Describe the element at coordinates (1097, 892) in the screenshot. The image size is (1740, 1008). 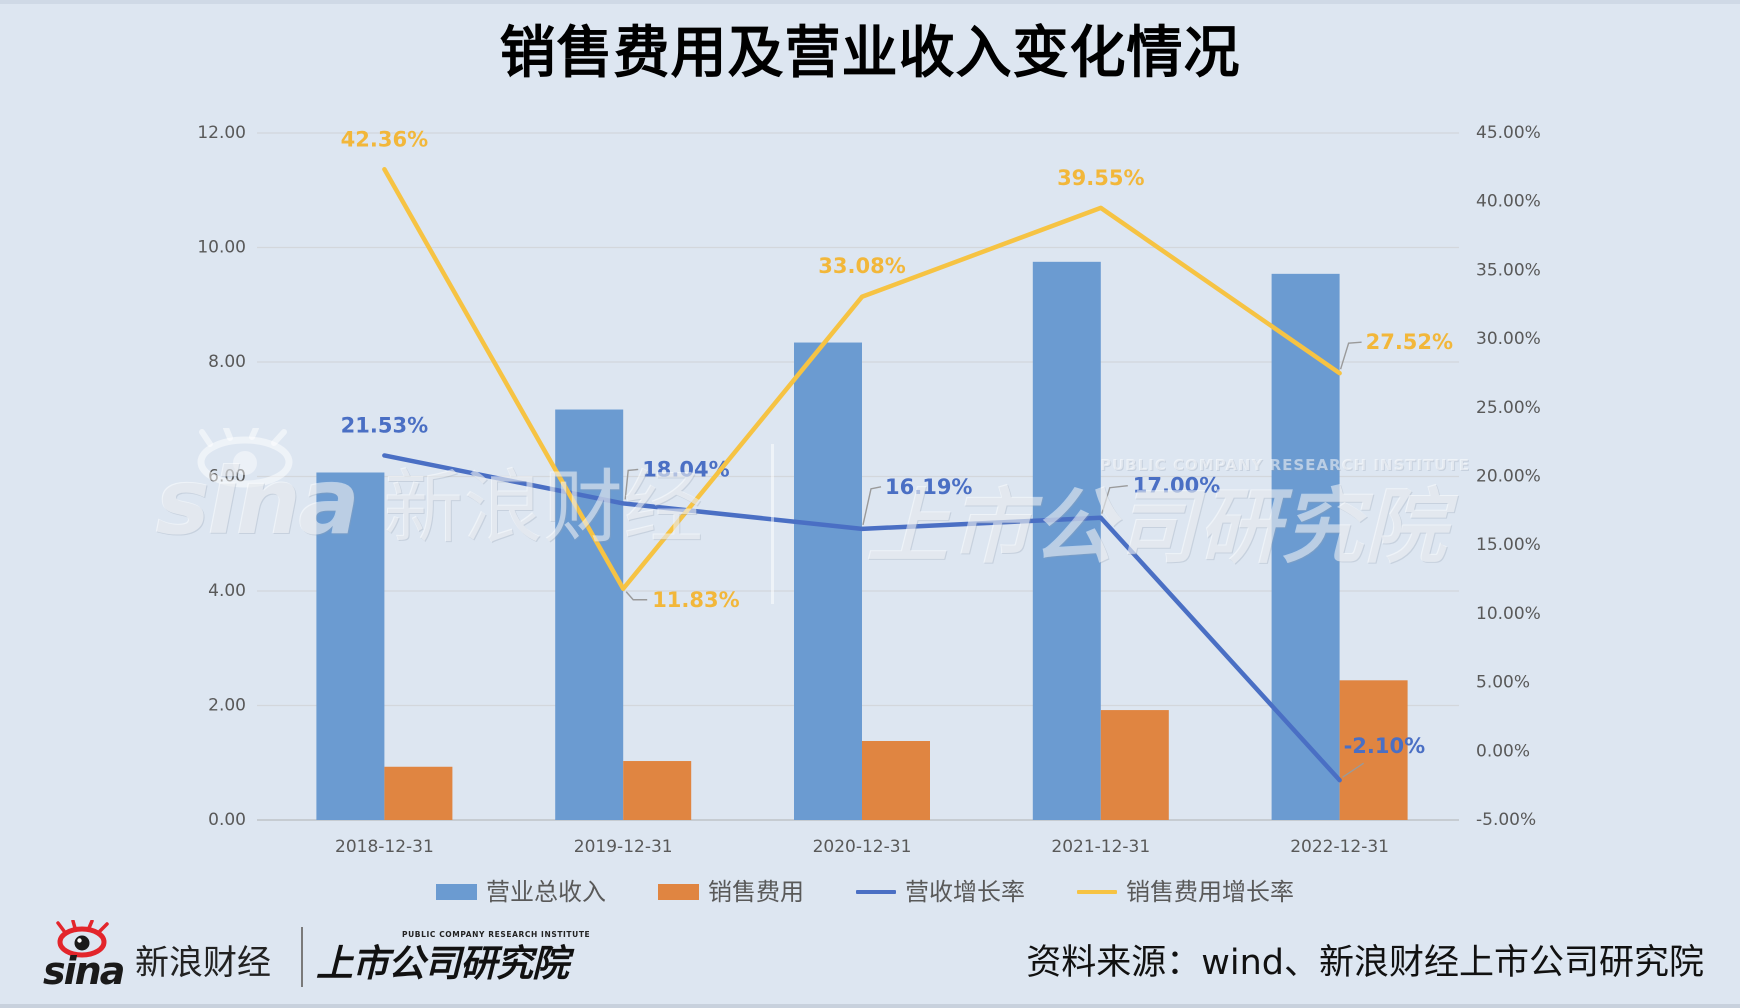
I see `legend-swatch-sales-expense-growth` at that location.